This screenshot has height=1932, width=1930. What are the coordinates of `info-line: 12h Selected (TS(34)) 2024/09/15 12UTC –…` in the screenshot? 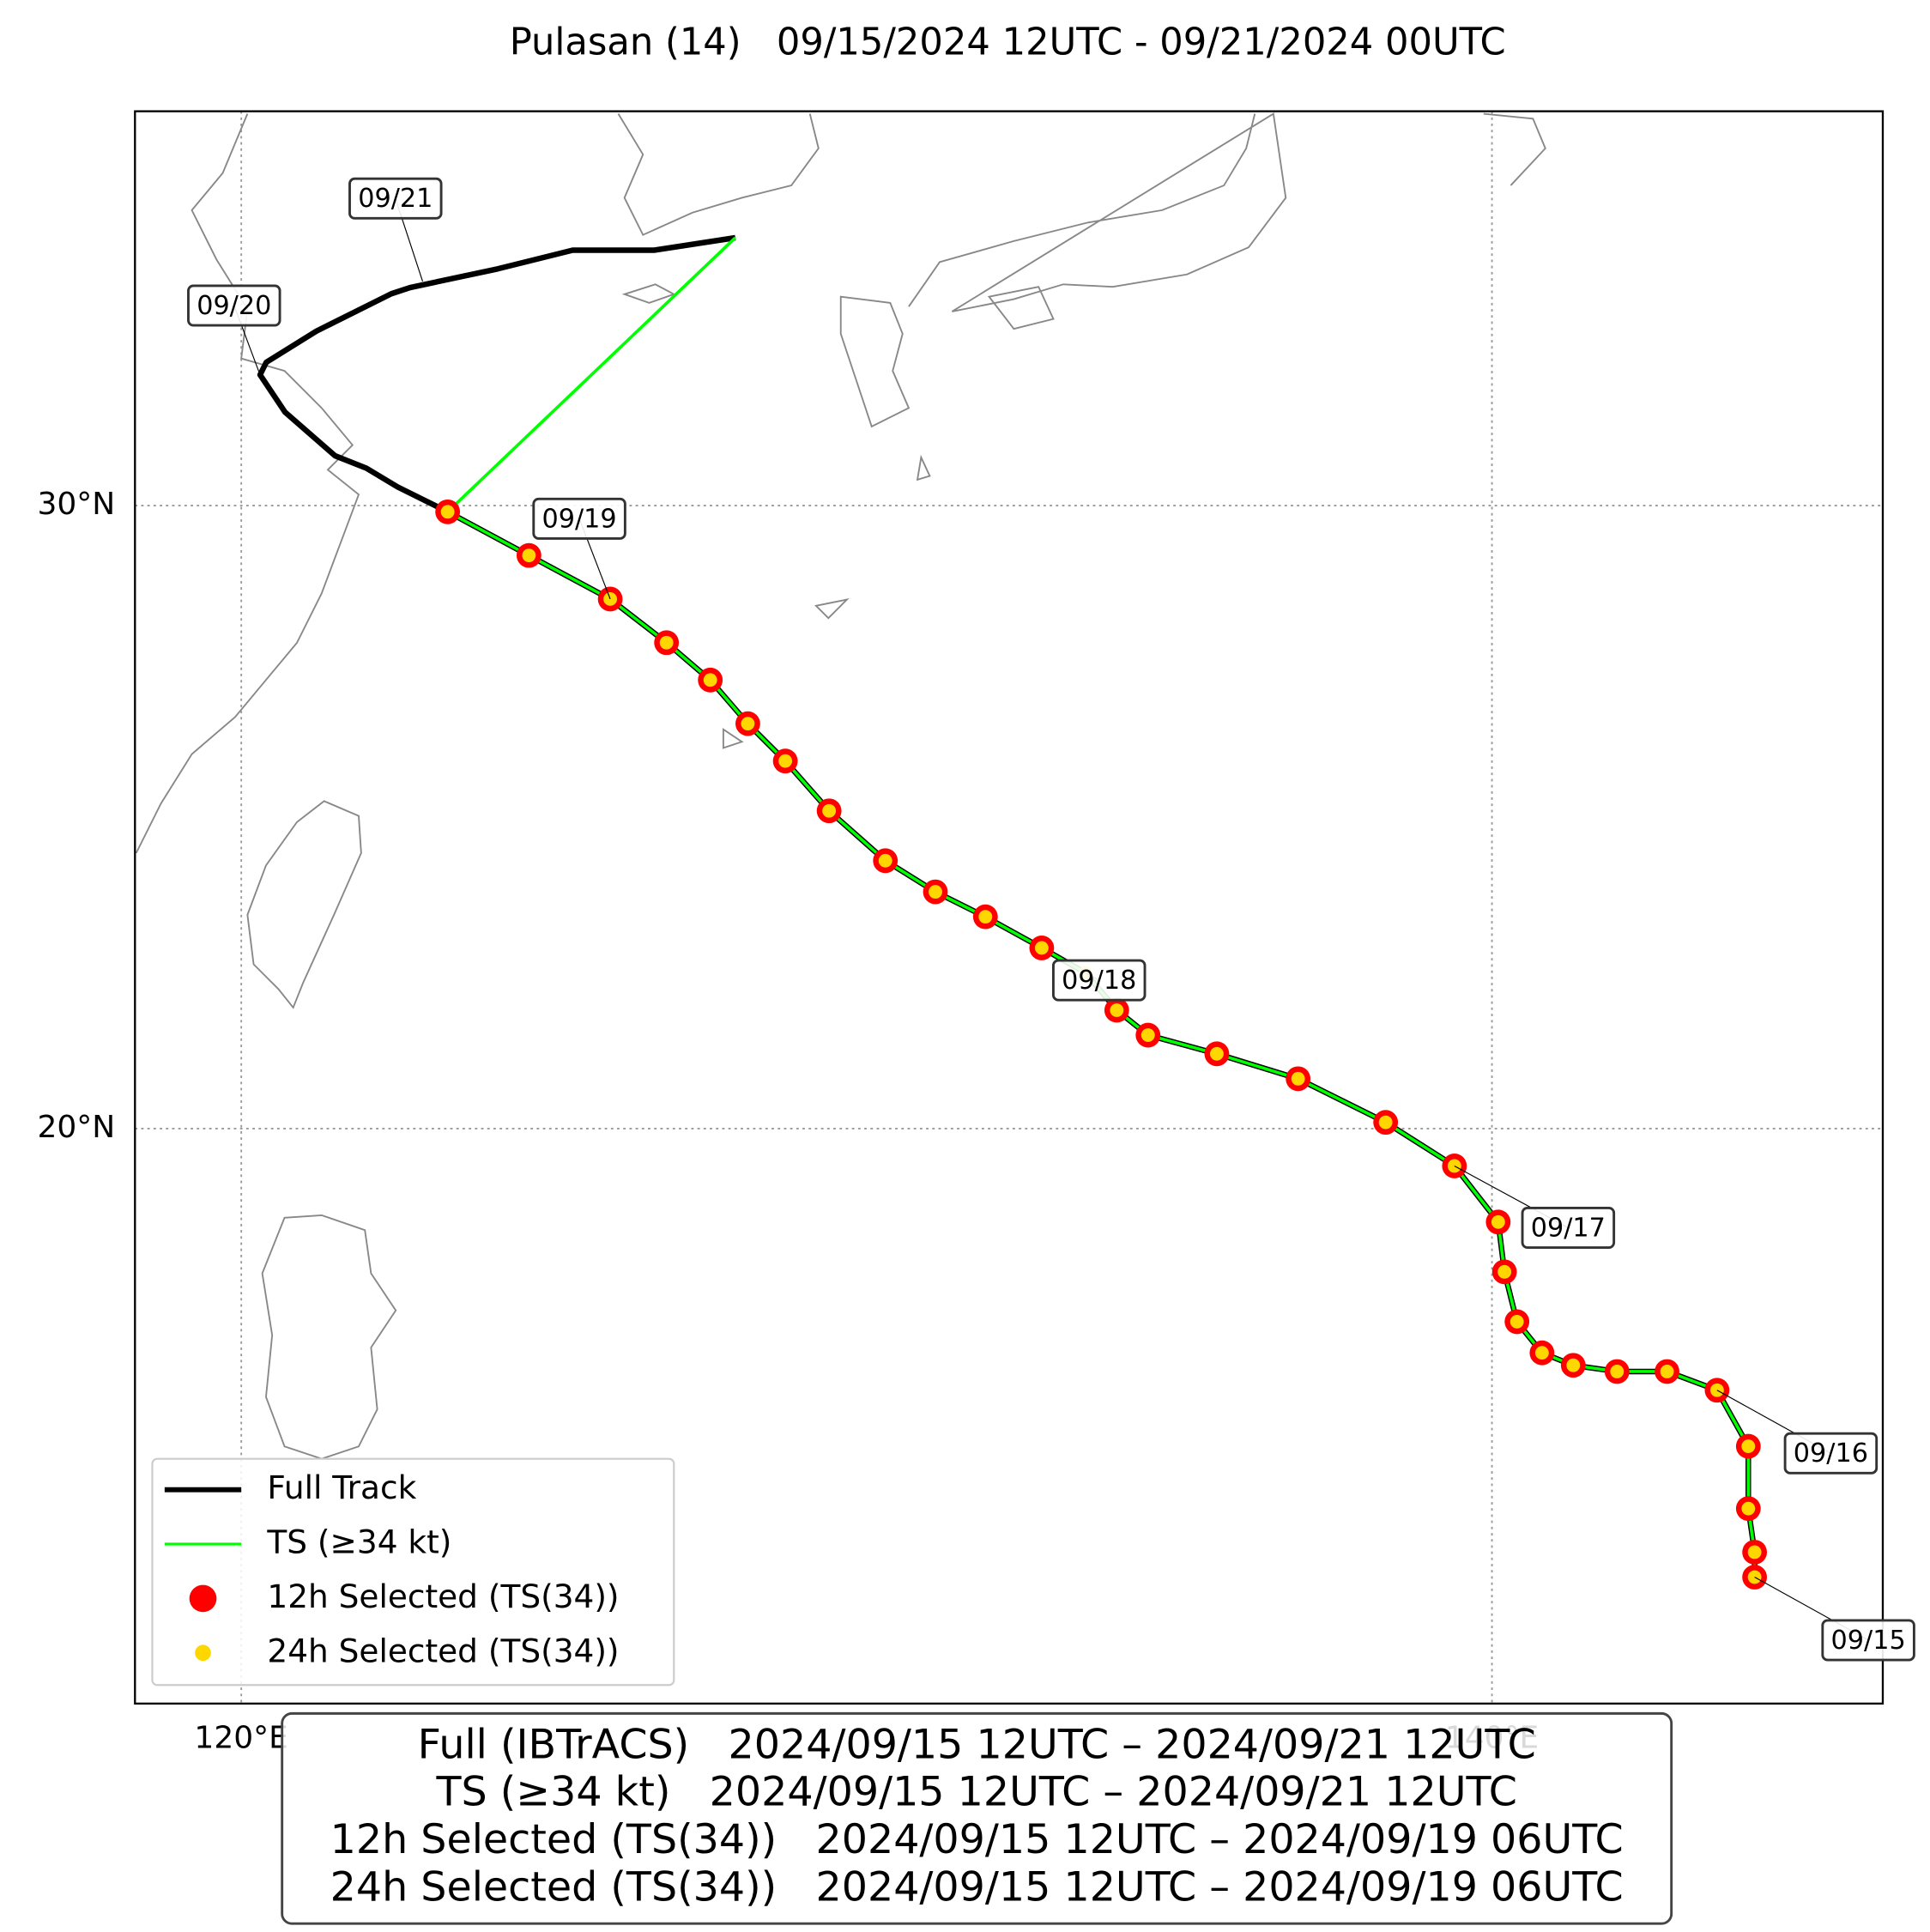 It's located at (977, 1840).